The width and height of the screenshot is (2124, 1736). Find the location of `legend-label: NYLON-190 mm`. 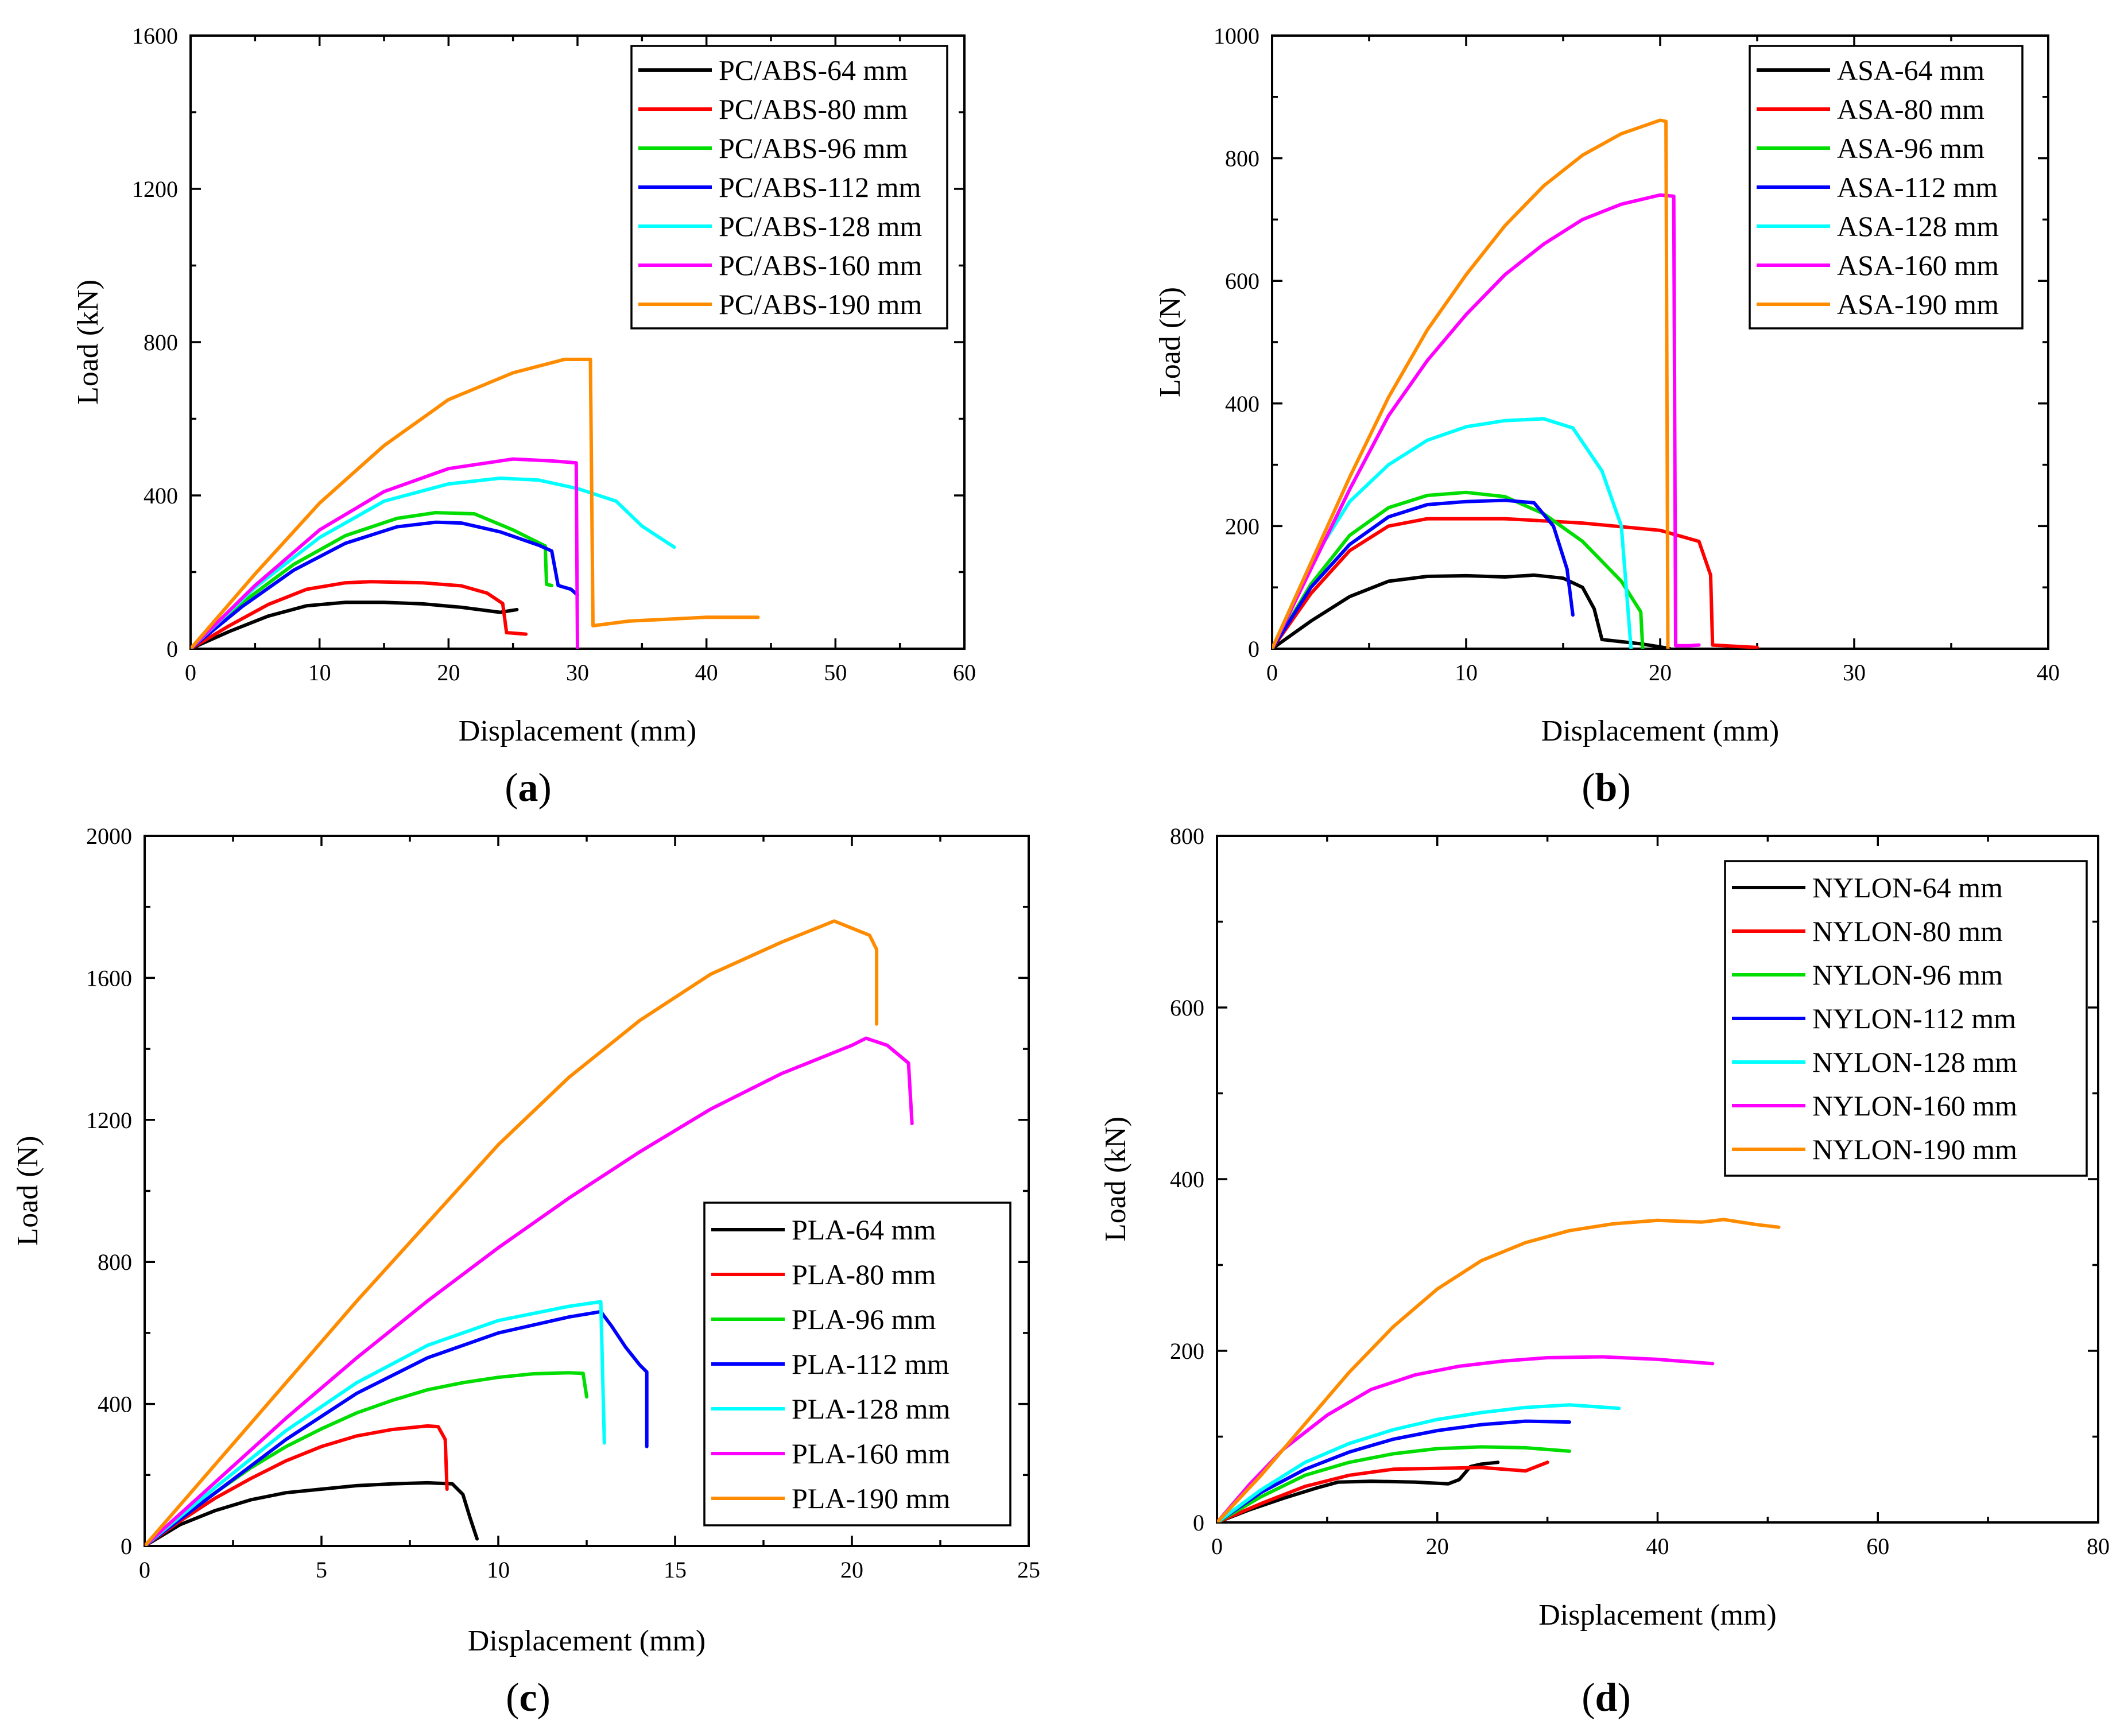

legend-label: NYLON-190 mm is located at coordinates (1914, 1149).